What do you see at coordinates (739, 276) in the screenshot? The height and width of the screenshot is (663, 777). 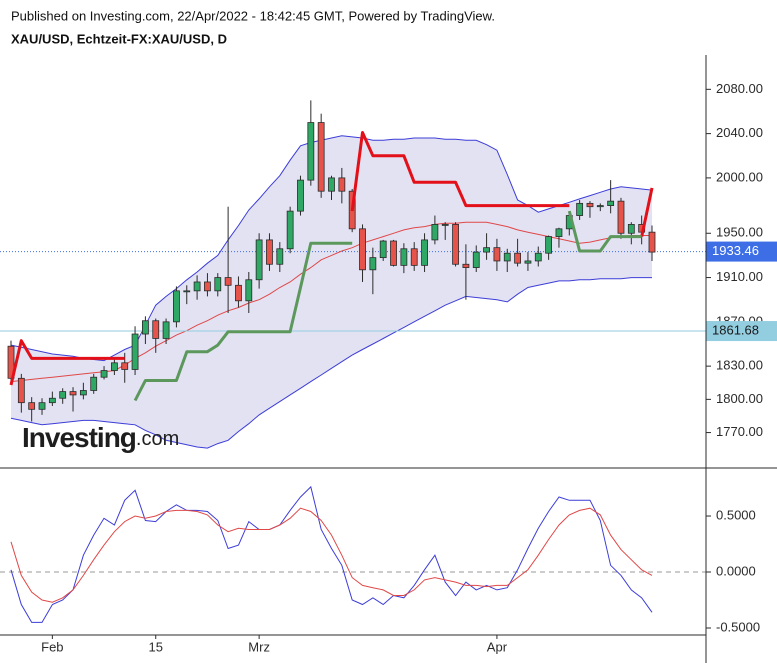 I see `y-tick-label: 1910.00` at bounding box center [739, 276].